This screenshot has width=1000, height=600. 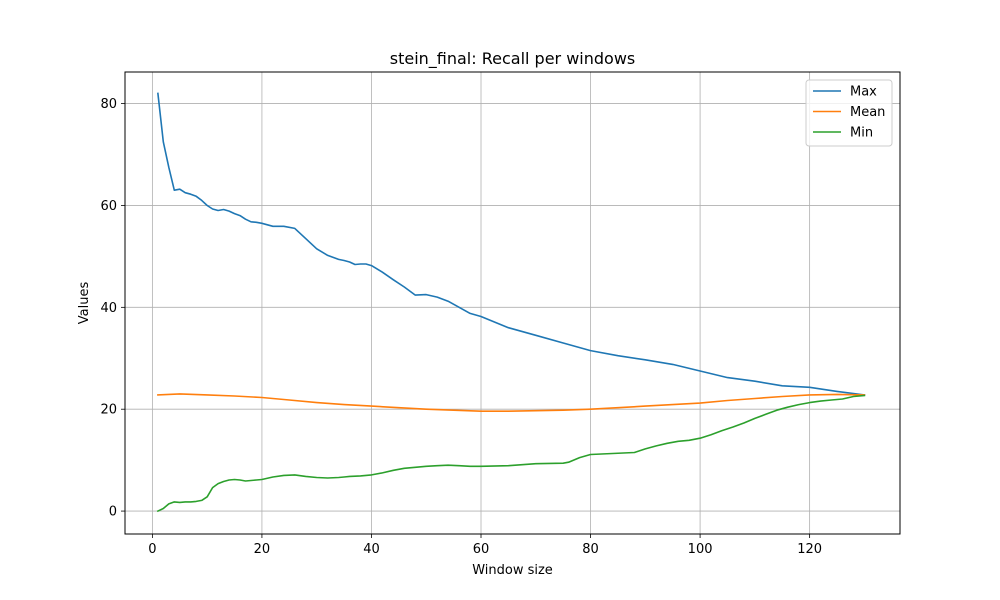 I want to click on y-tick-label: 60, so click(x=108, y=206).